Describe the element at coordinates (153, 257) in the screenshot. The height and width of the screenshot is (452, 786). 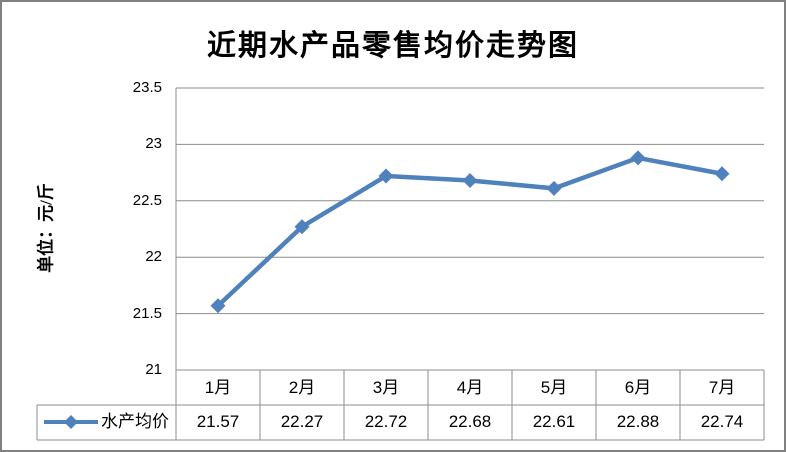
I see `y-tick-label: 22` at that location.